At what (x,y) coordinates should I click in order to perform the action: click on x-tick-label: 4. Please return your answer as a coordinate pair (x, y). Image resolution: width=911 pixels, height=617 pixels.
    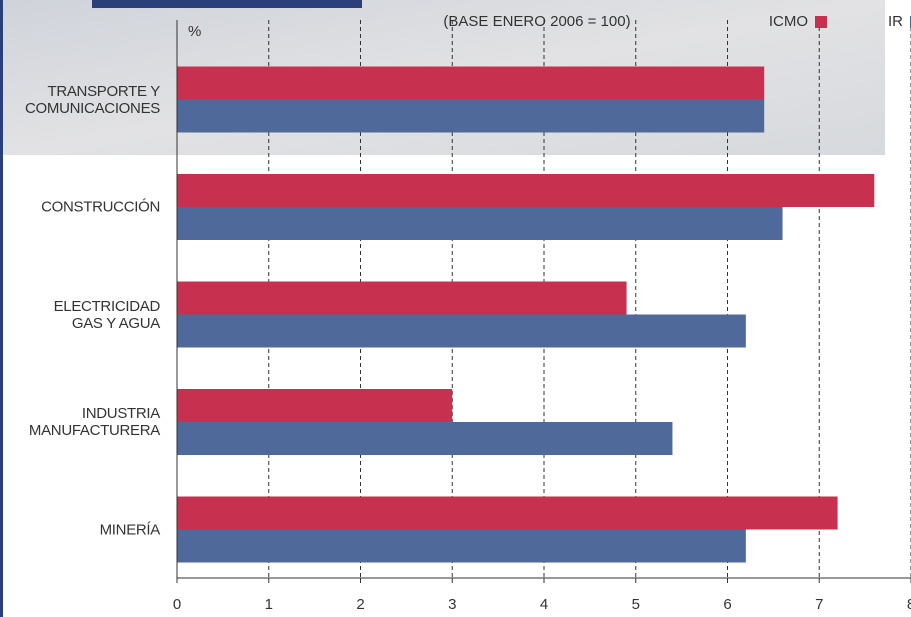
    Looking at the image, I should click on (544, 604).